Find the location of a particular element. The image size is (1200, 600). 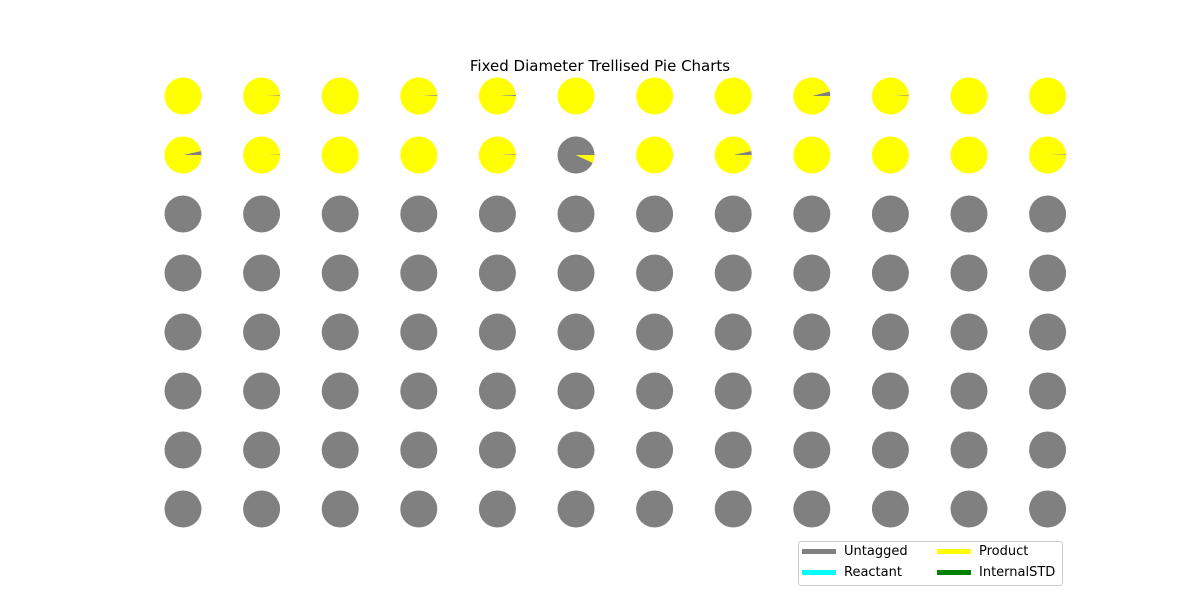

pie-slice-untagged-r3-c4 is located at coordinates (419, 214).